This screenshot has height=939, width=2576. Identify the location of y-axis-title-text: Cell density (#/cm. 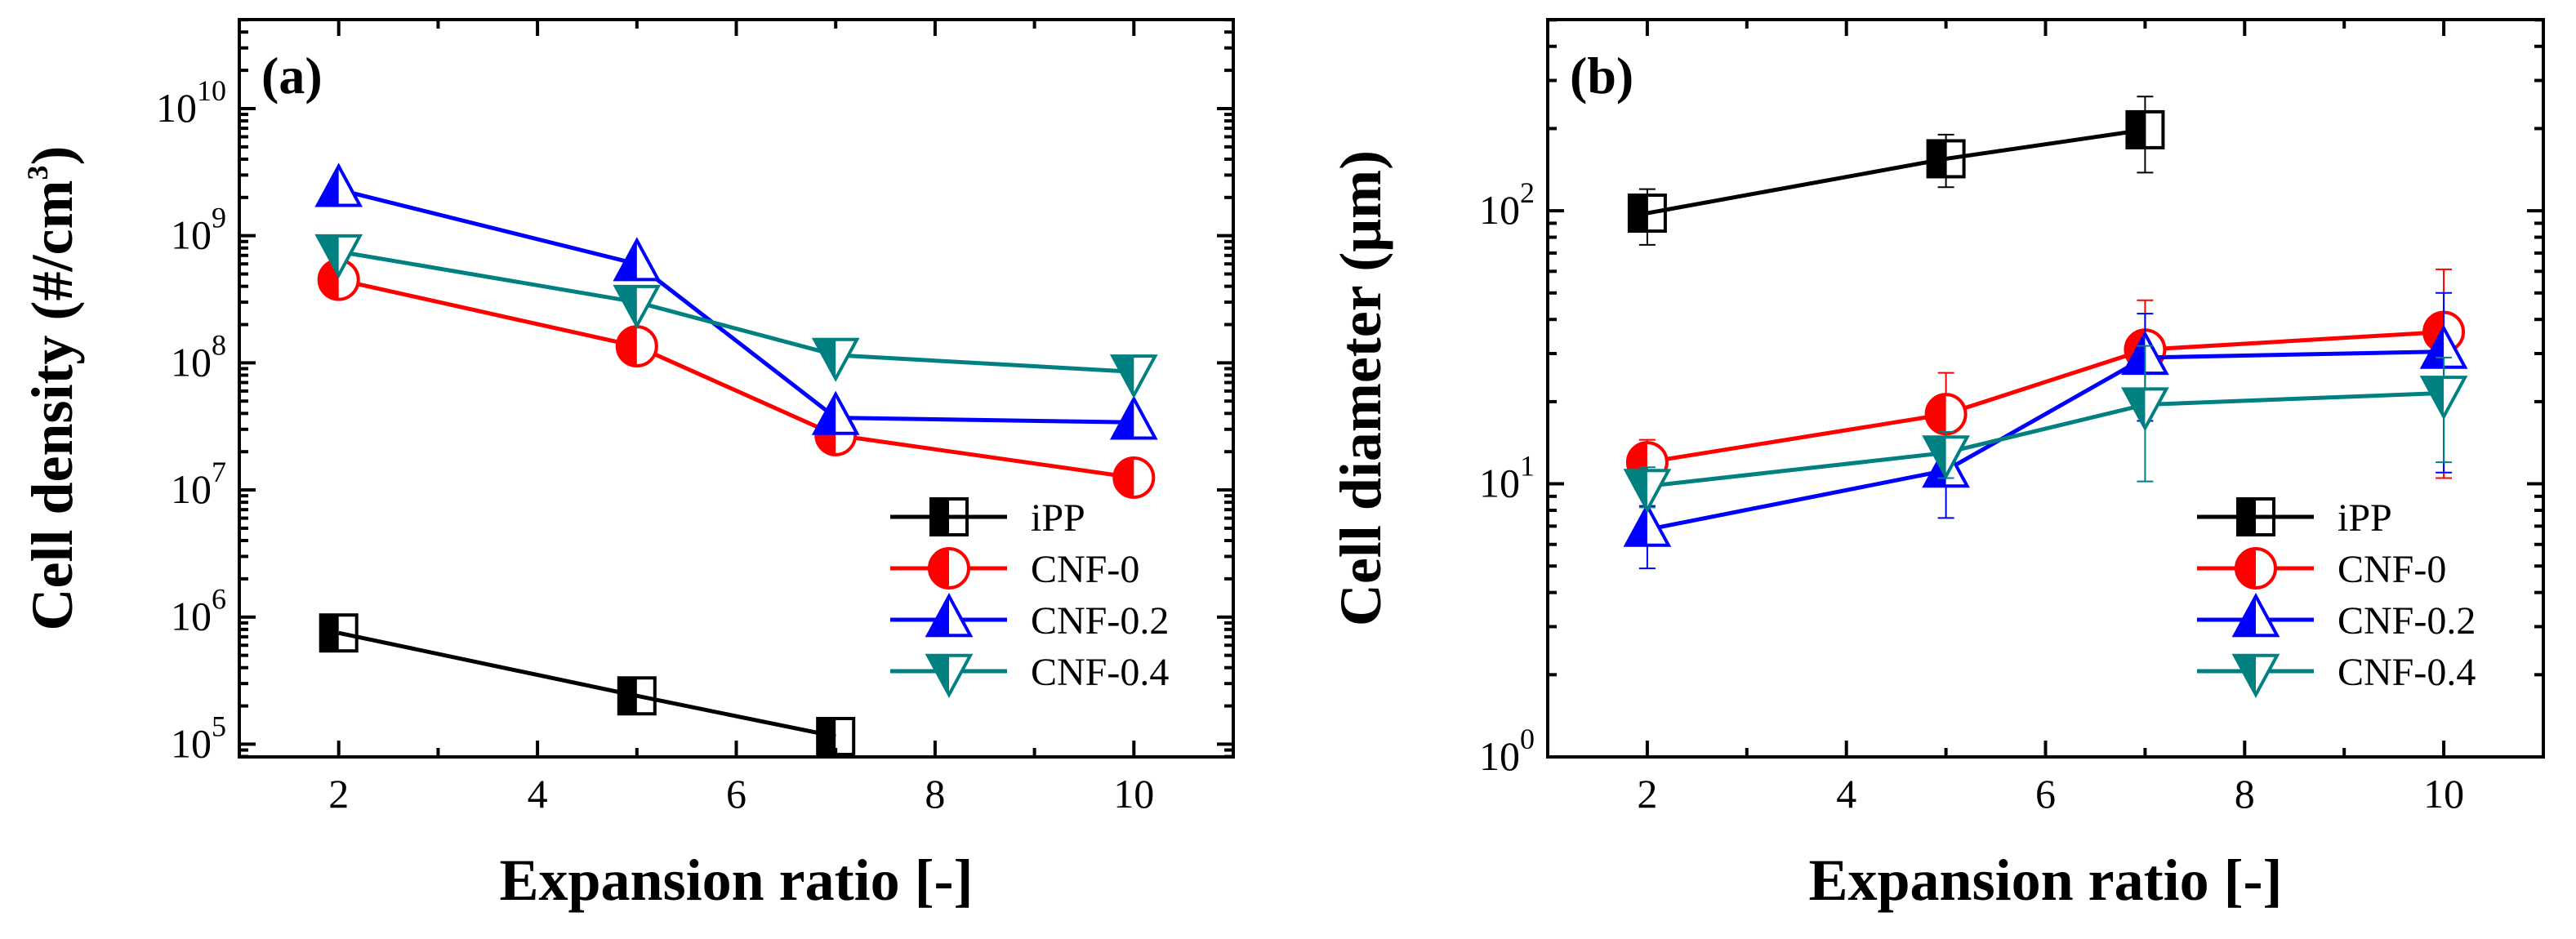
(52, 406).